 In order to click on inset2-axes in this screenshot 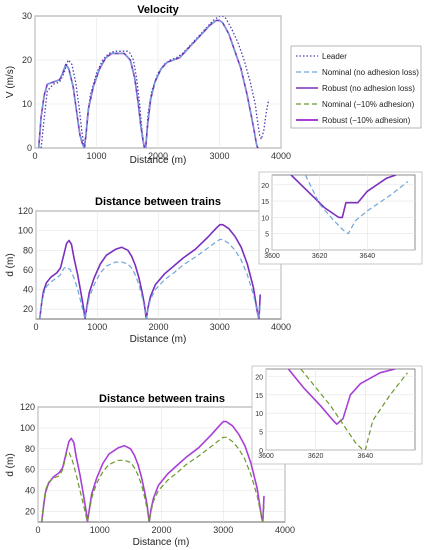, I will do `click(340, 409)`.